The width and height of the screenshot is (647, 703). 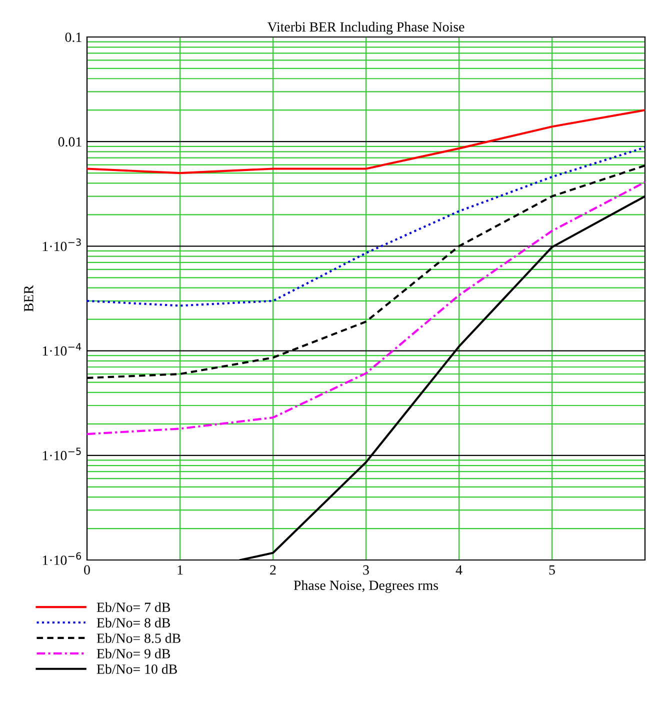 What do you see at coordinates (365, 28) in the screenshot?
I see `chart-title: Viterbi BER Including Phase Noise` at bounding box center [365, 28].